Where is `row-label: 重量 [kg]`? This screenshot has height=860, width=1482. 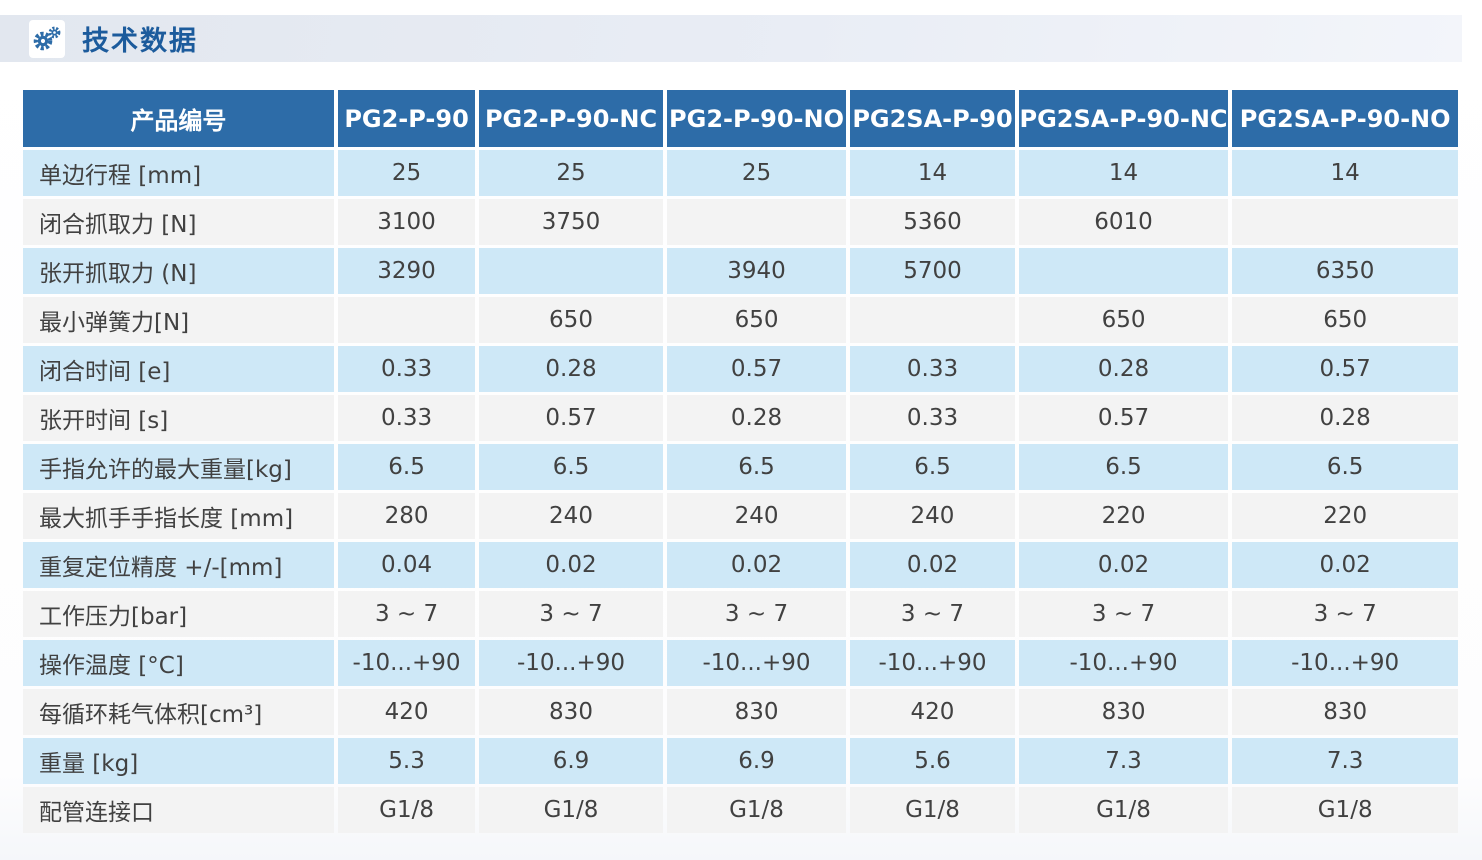
row-label: 重量 [kg] is located at coordinates (178, 761).